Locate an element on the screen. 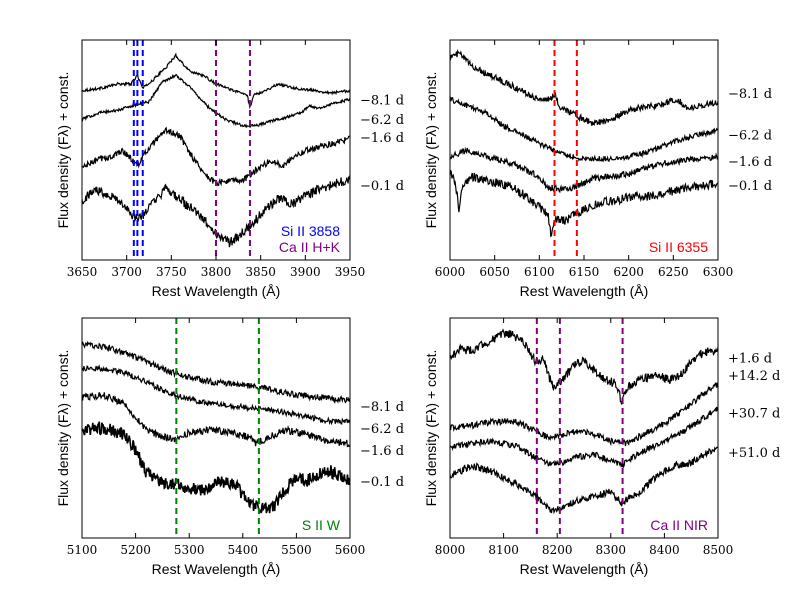 This screenshot has width=800, height=600. x-tick-label: 5300 is located at coordinates (189, 550).